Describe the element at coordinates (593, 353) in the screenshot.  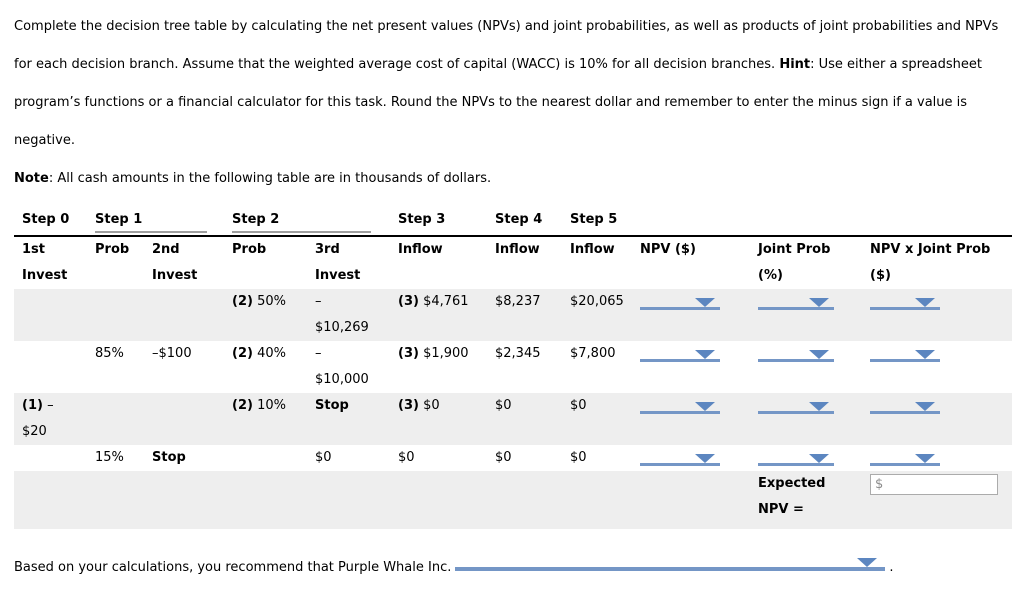
I see `inflow5-cell: $7,800` at that location.